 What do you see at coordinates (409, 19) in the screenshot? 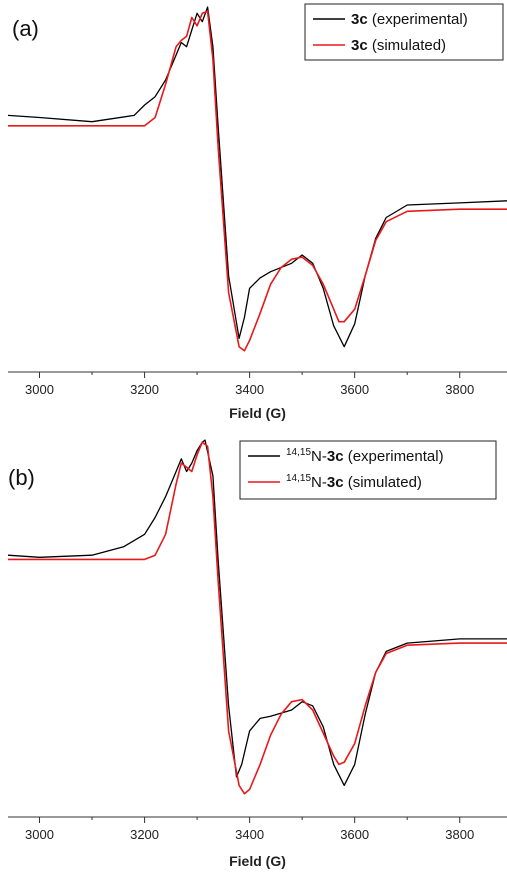
I see `legend-entry-label: 3c (experimental)` at bounding box center [409, 19].